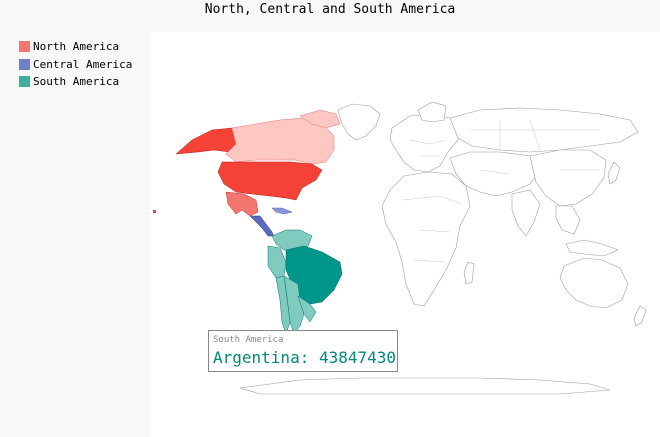 The height and width of the screenshot is (437, 660). What do you see at coordinates (24, 47) in the screenshot?
I see `legend-swatch-north-america` at bounding box center [24, 47].